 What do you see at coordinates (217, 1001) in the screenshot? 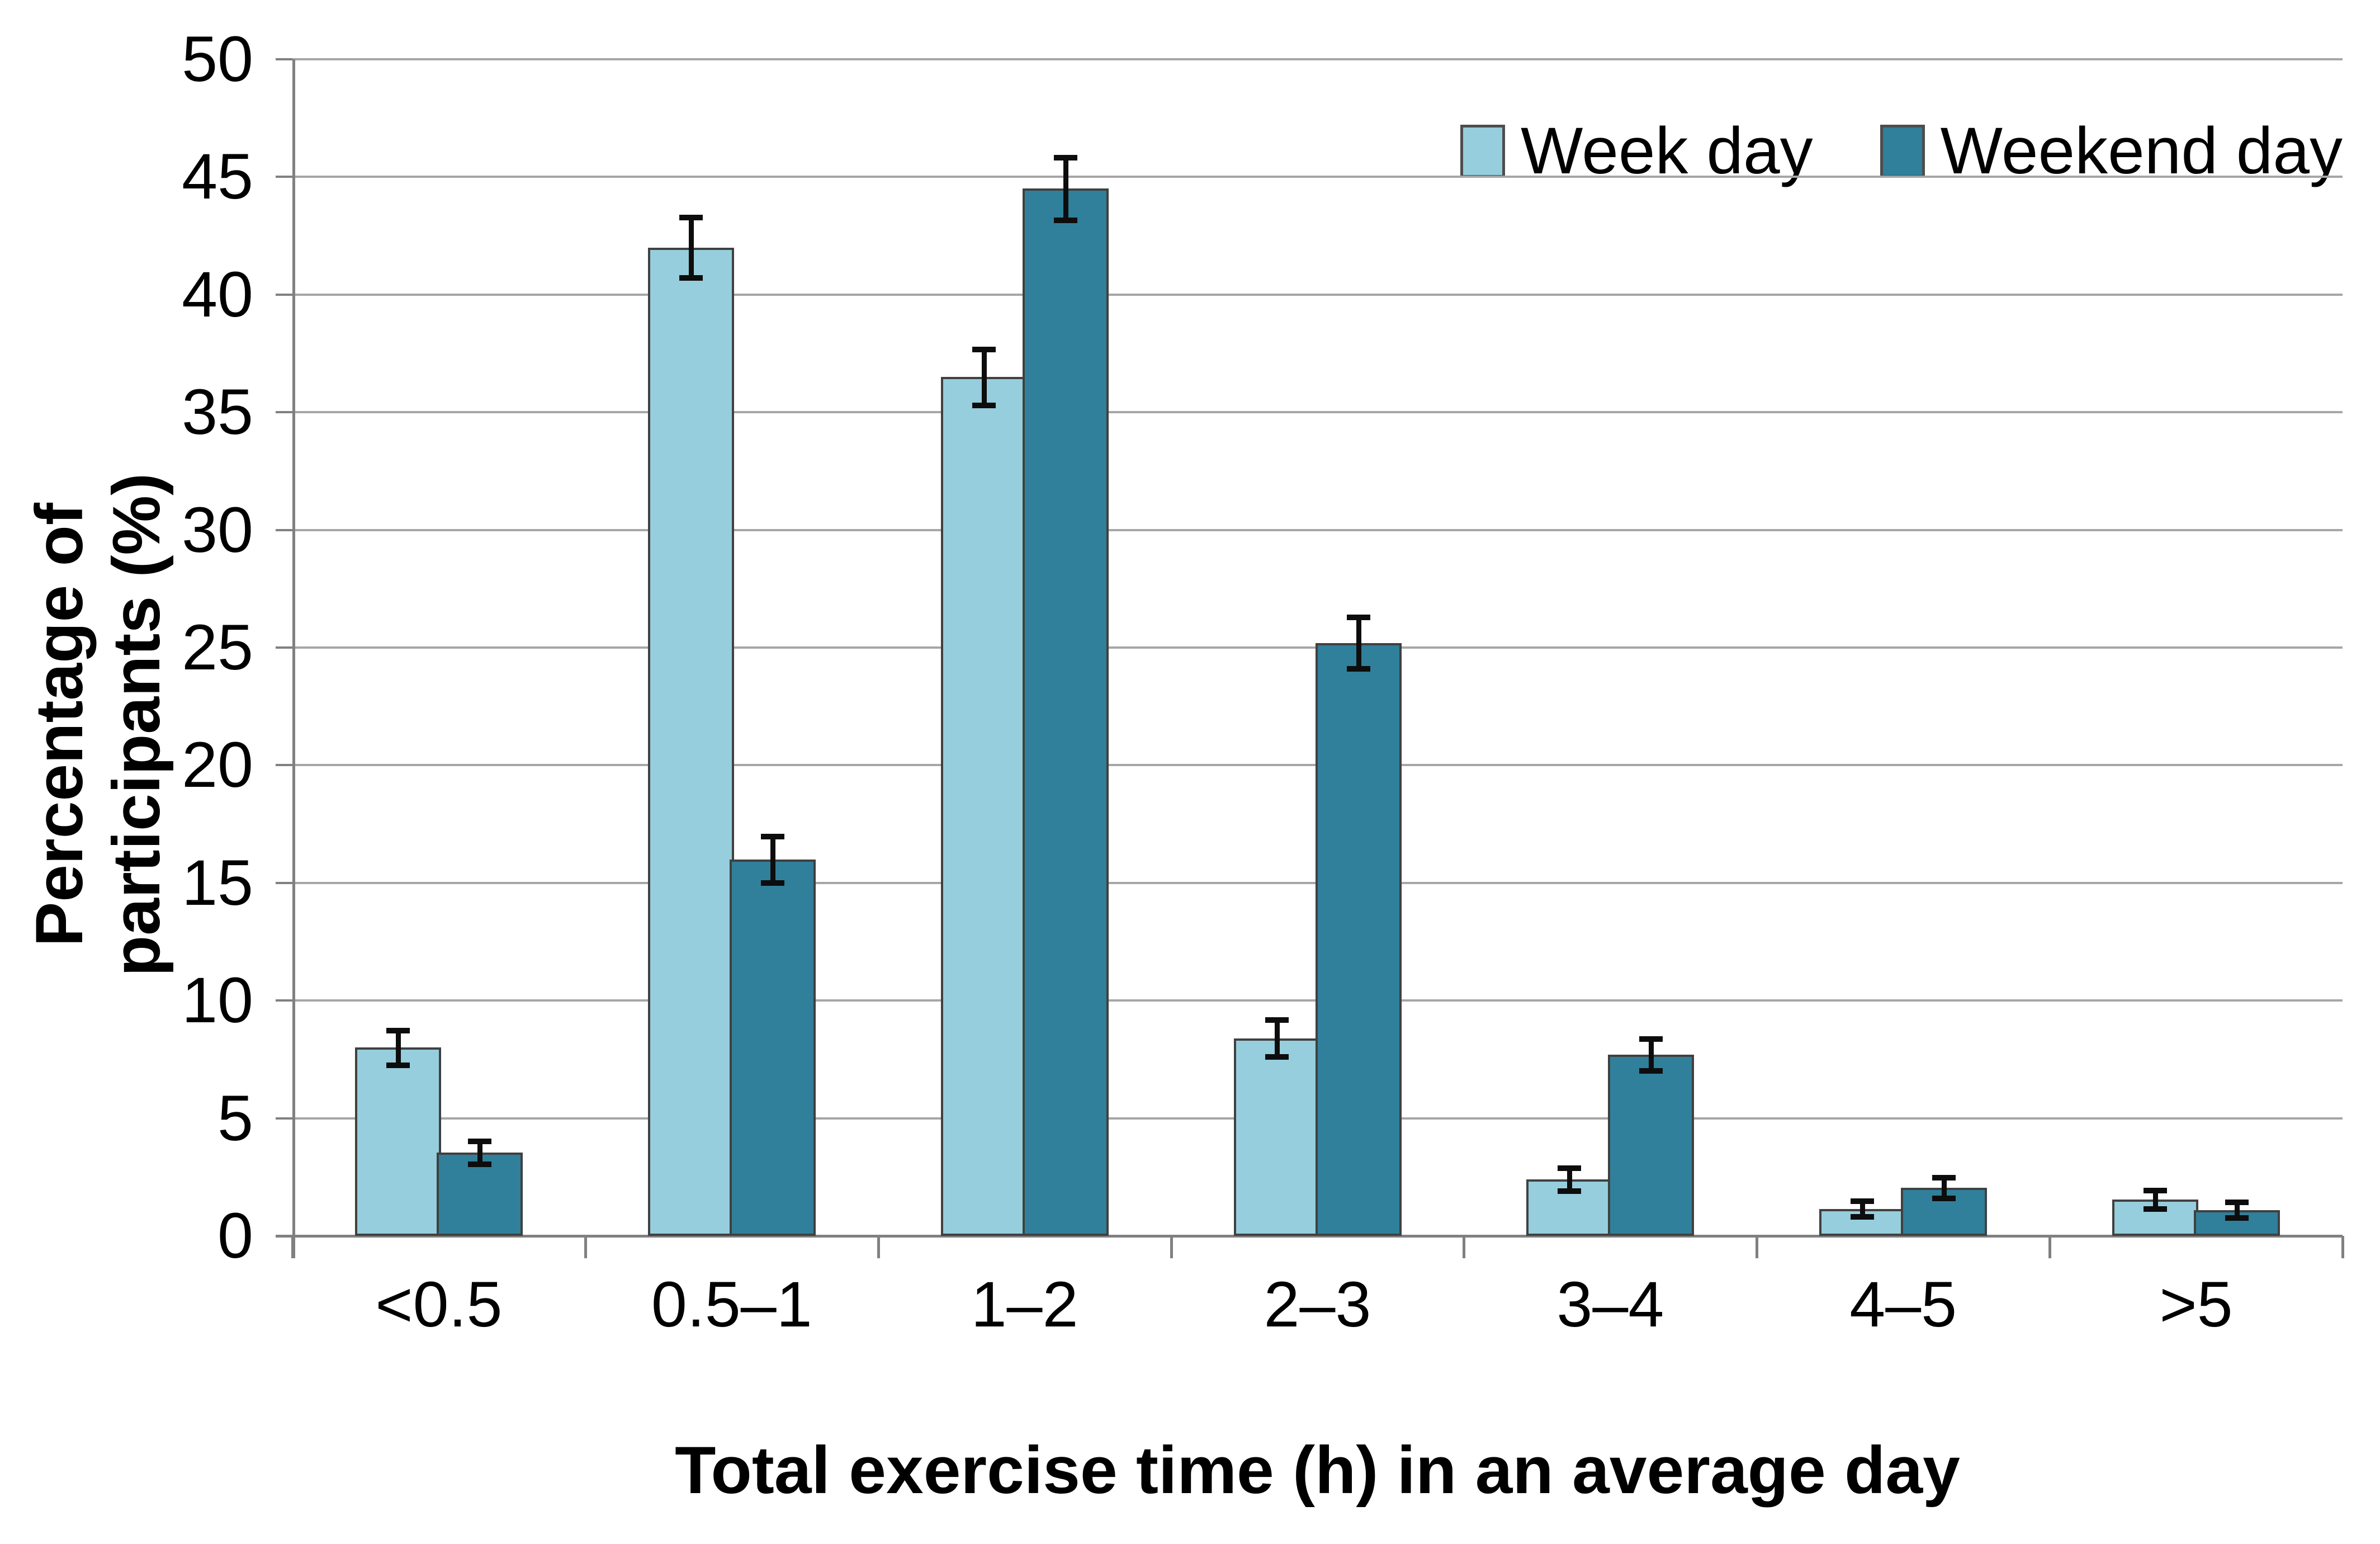
I see `y-tick-label: 10` at bounding box center [217, 1001].